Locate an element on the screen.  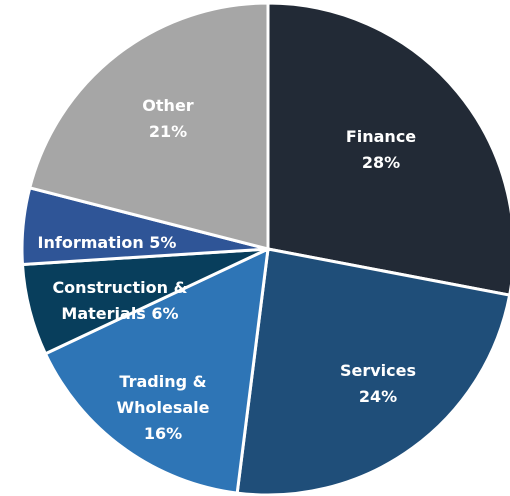
category-label: Construction & Materials is located at coordinates (120, 300).